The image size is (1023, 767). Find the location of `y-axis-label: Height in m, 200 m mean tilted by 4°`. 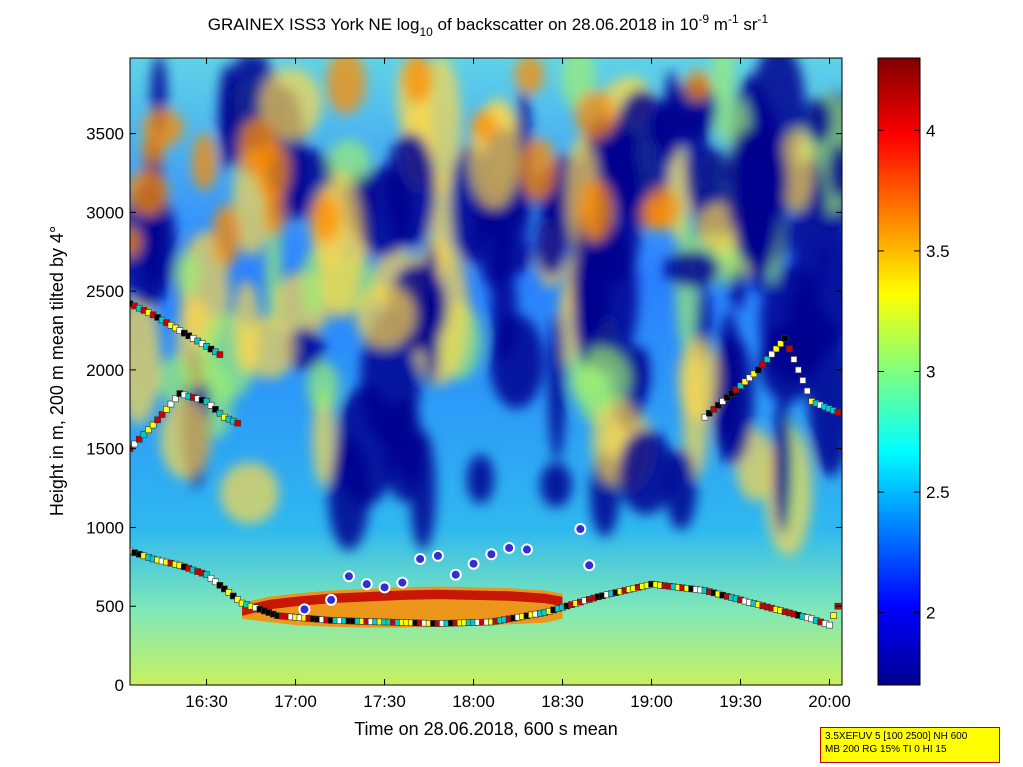

y-axis-label: Height in m, 200 m mean tilted by 4° is located at coordinates (57, 371).